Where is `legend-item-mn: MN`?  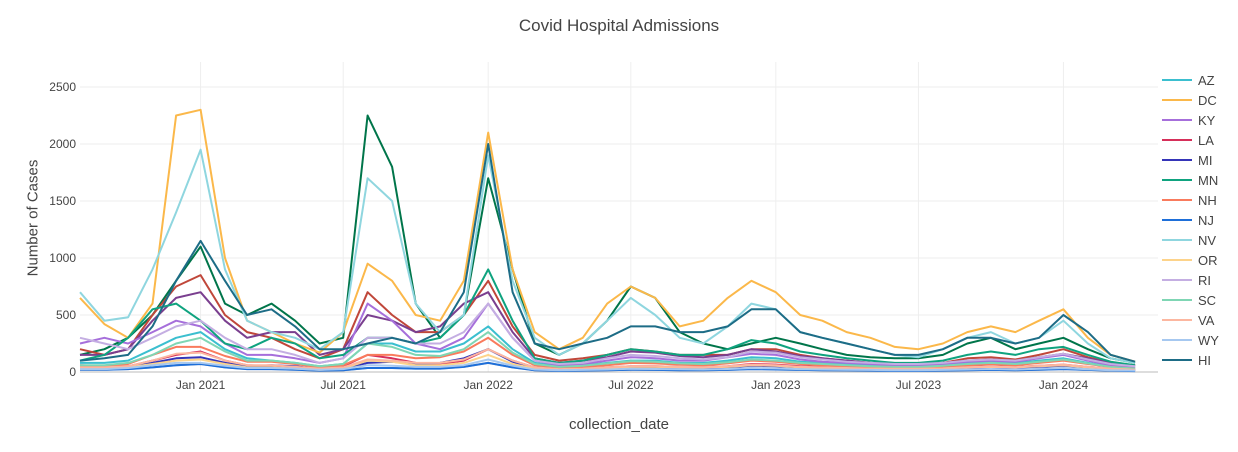
legend-item-mn: MN is located at coordinates (1190, 180).